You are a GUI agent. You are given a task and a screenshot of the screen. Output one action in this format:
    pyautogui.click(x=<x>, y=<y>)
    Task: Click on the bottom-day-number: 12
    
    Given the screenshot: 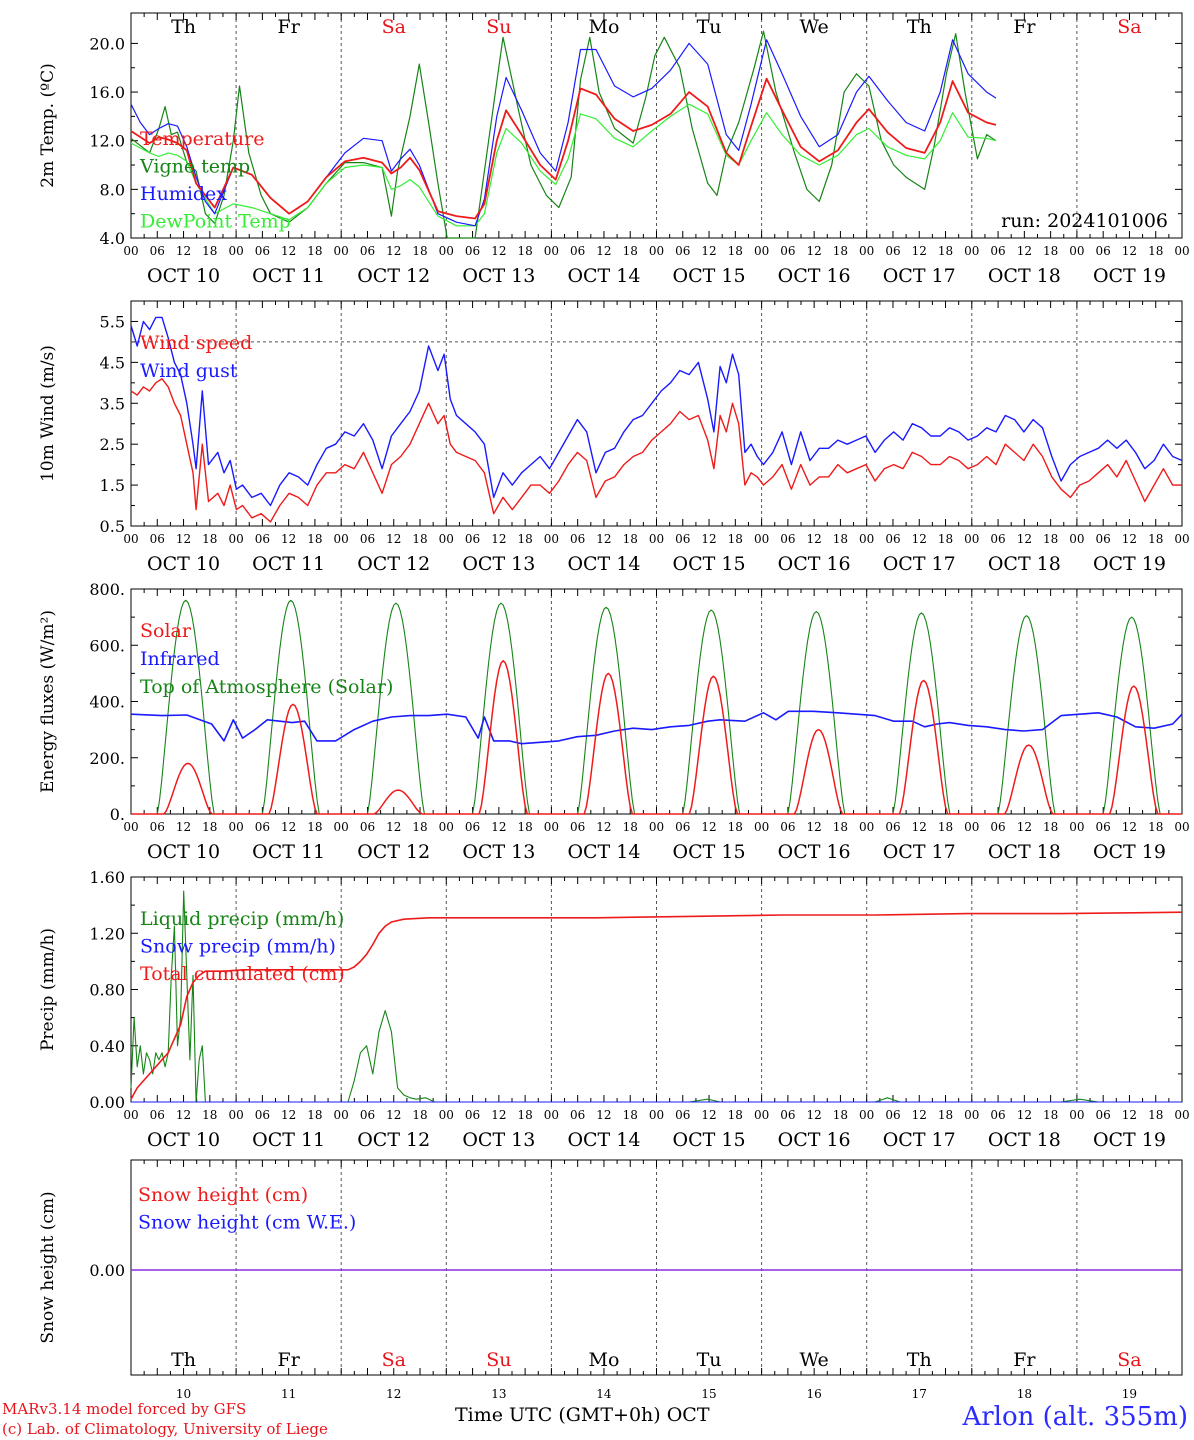 What is the action you would take?
    pyautogui.click(x=393, y=1393)
    